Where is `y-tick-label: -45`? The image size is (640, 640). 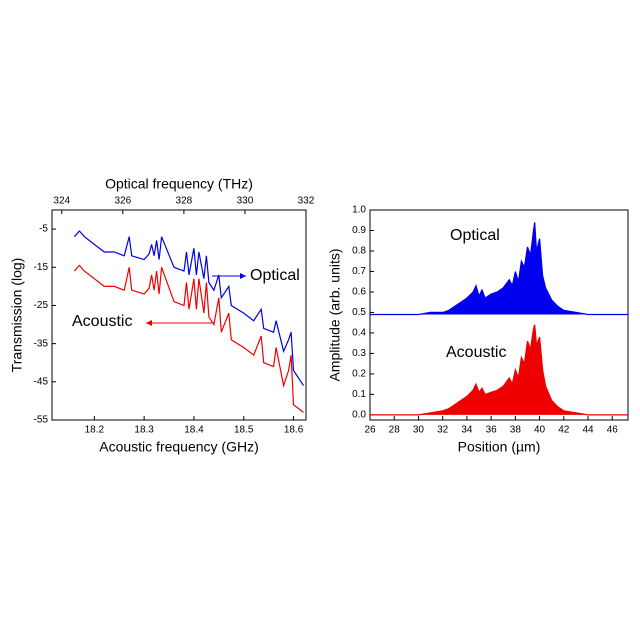
y-tick-label: -45 is located at coordinates (41, 381).